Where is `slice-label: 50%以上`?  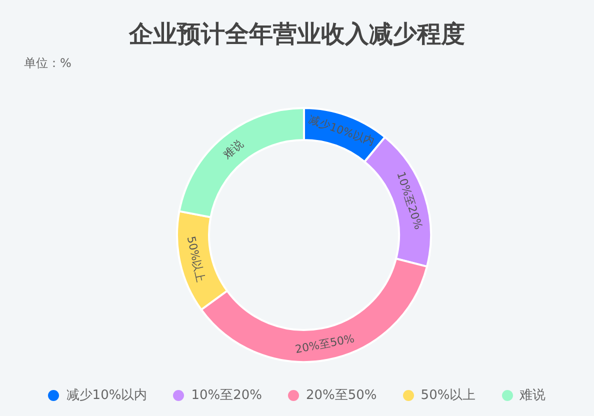
slice-label: 50%以上 is located at coordinates (196, 259).